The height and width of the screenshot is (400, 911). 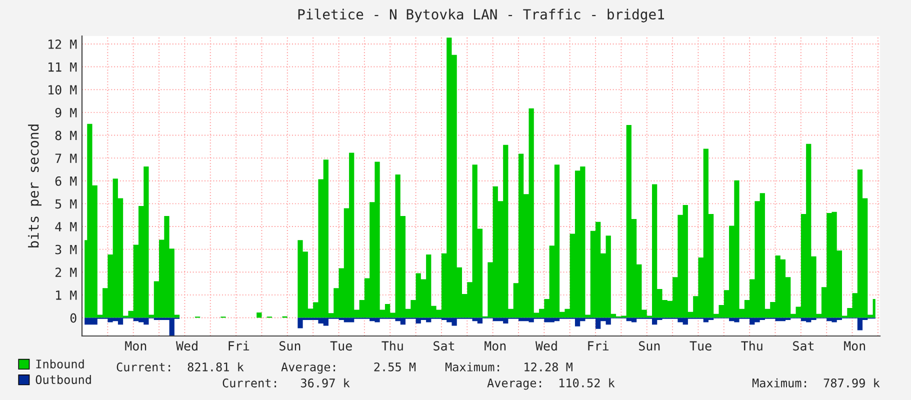 What do you see at coordinates (63, 379) in the screenshot?
I see `legend-label: Outbound` at bounding box center [63, 379].